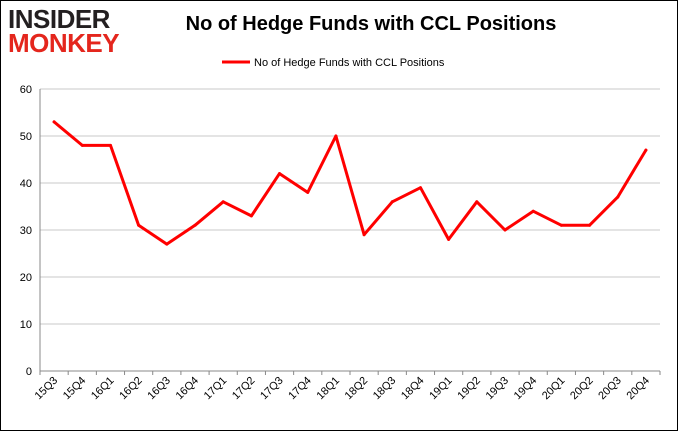 The image size is (678, 431). I want to click on y-tick-label: 0, so click(29, 372).